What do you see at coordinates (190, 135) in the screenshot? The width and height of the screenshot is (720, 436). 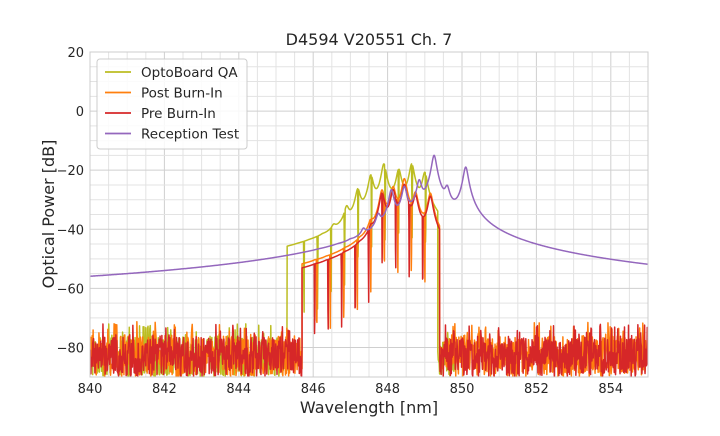 I see `legend-label: Reception Test` at bounding box center [190, 135].